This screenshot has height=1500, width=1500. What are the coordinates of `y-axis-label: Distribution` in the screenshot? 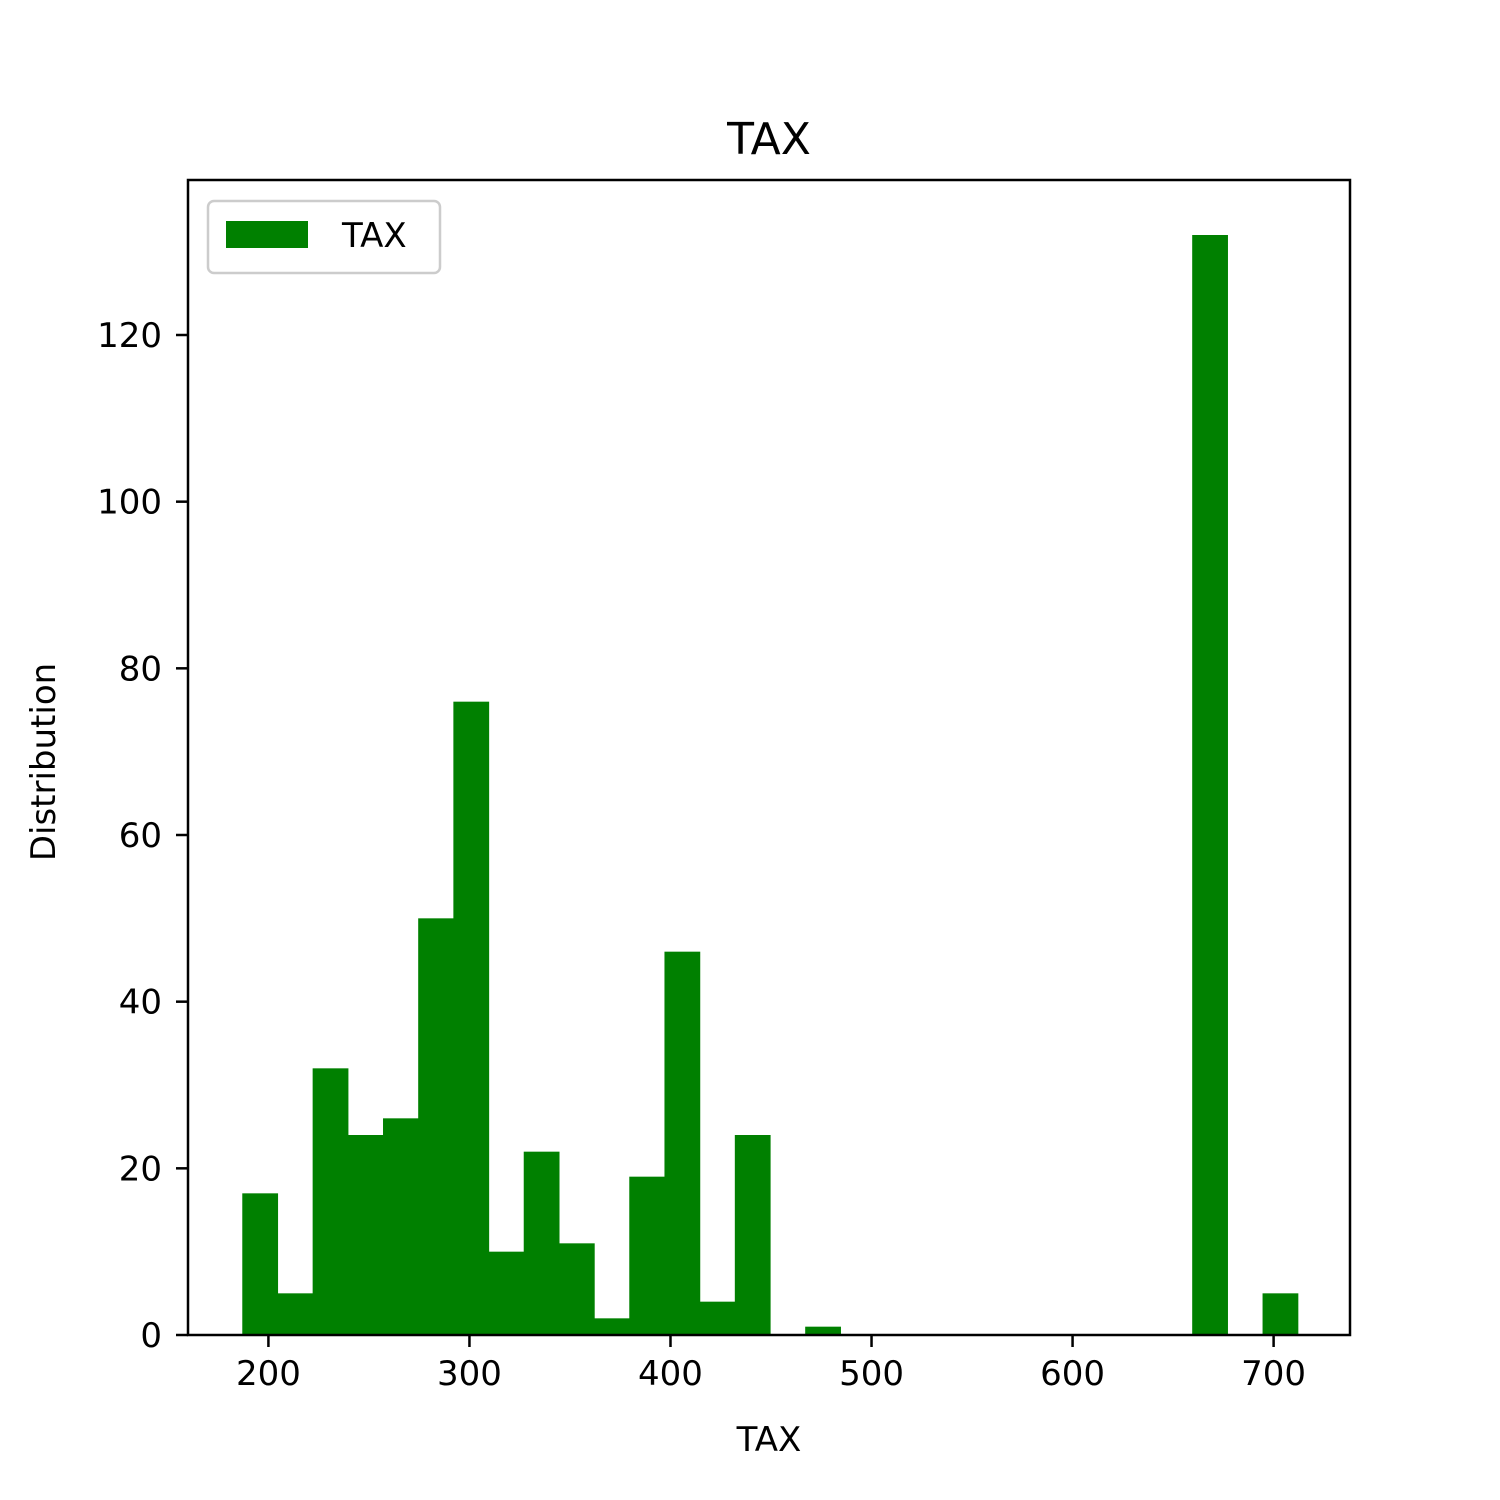 It's located at (44, 762).